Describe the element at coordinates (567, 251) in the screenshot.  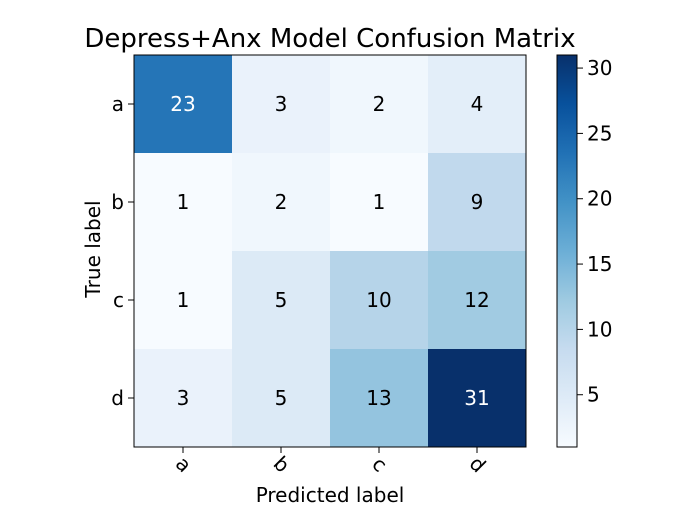
I see `colorbar-gradient` at that location.